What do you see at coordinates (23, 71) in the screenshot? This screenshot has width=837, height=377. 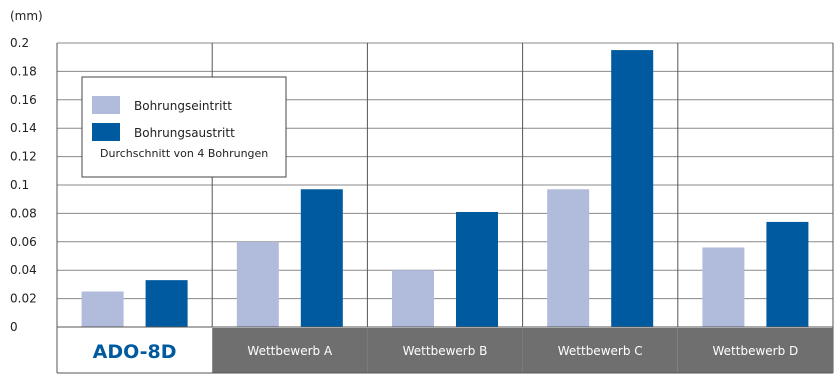 I see `y-tick-label: 0.18` at bounding box center [23, 71].